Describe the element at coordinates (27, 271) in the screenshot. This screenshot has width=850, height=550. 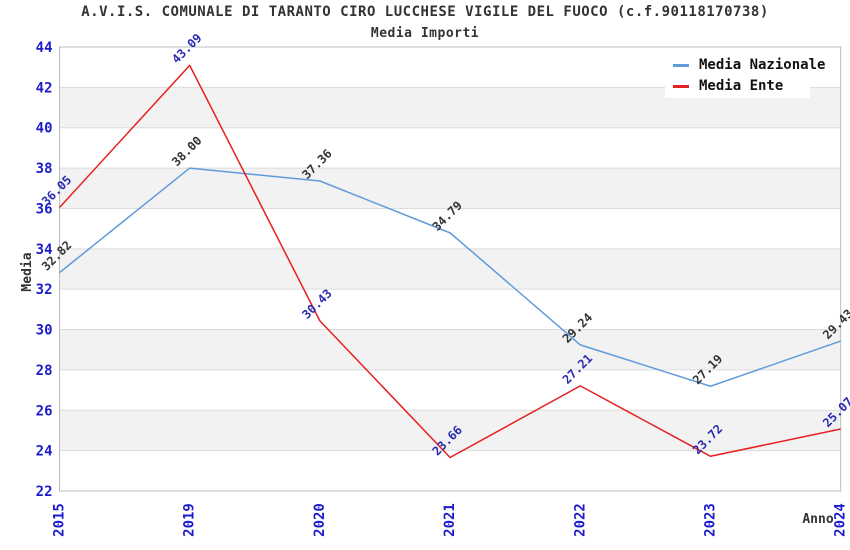
I see `y-axis-title: Media` at that location.